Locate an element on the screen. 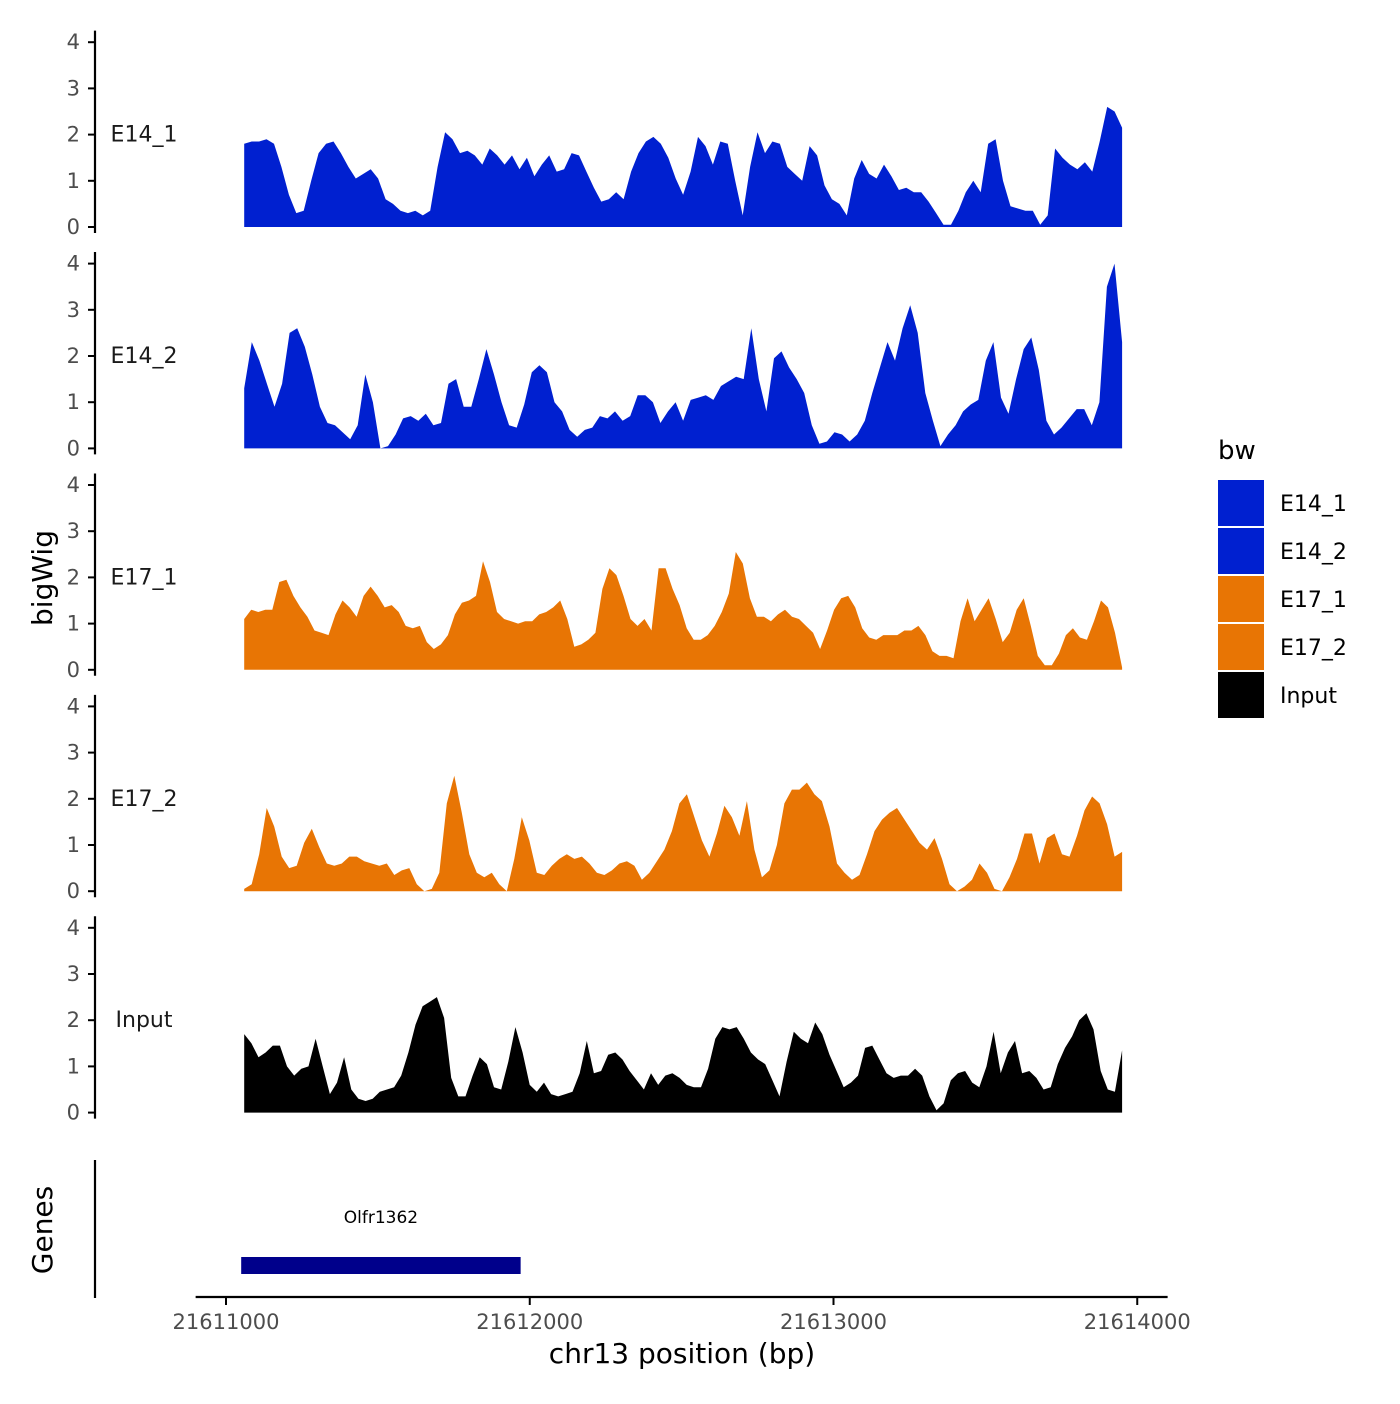  gene-label: Olfr1362 is located at coordinates (381, 1218).